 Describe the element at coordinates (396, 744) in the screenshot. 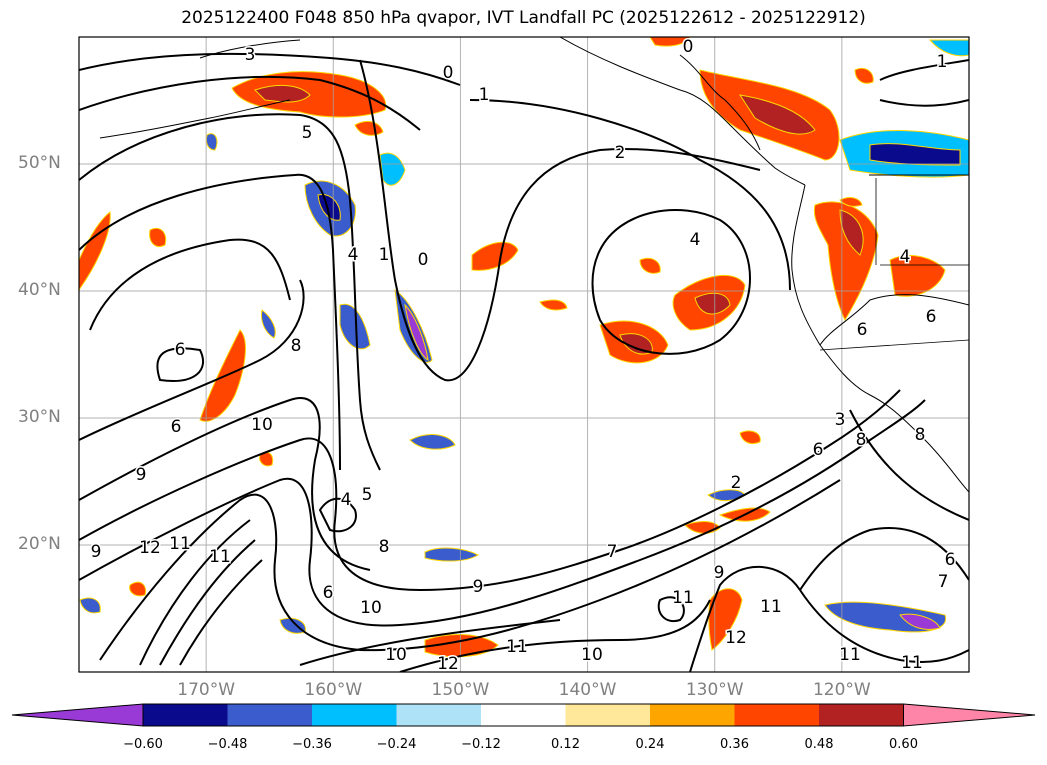

I see `colorbar-tick-label: −0.24` at that location.